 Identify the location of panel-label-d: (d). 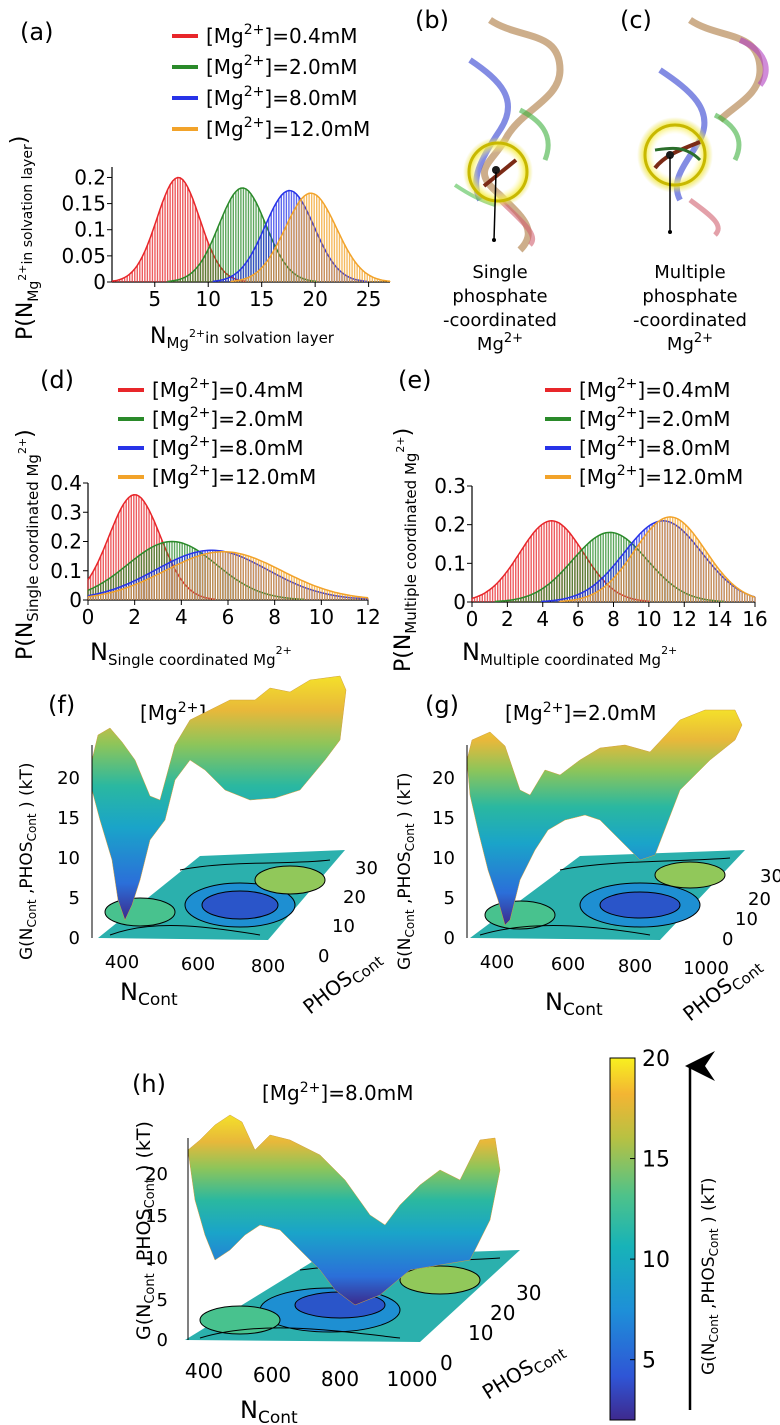
(57, 380).